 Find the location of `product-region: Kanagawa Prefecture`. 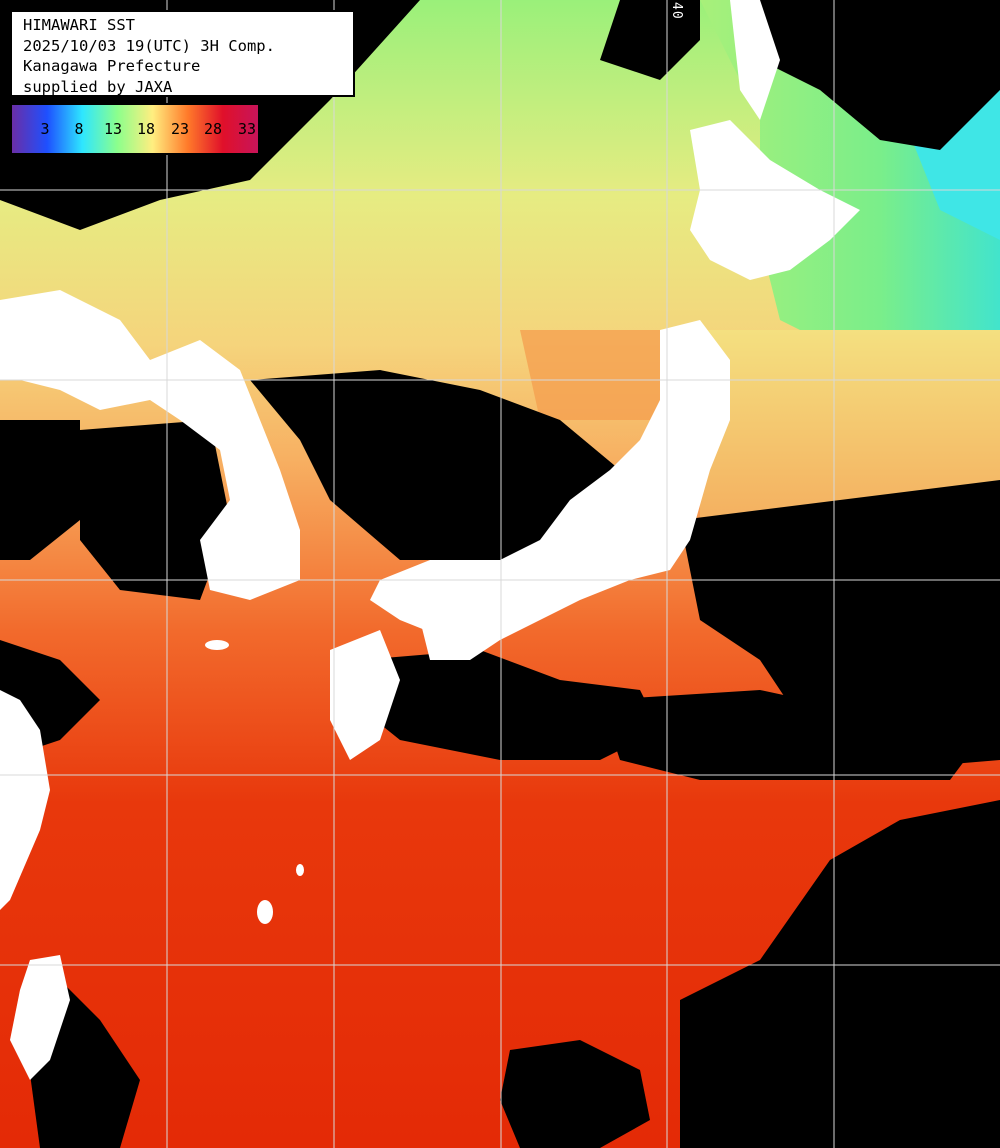

product-region: Kanagawa Prefecture is located at coordinates (112, 66).